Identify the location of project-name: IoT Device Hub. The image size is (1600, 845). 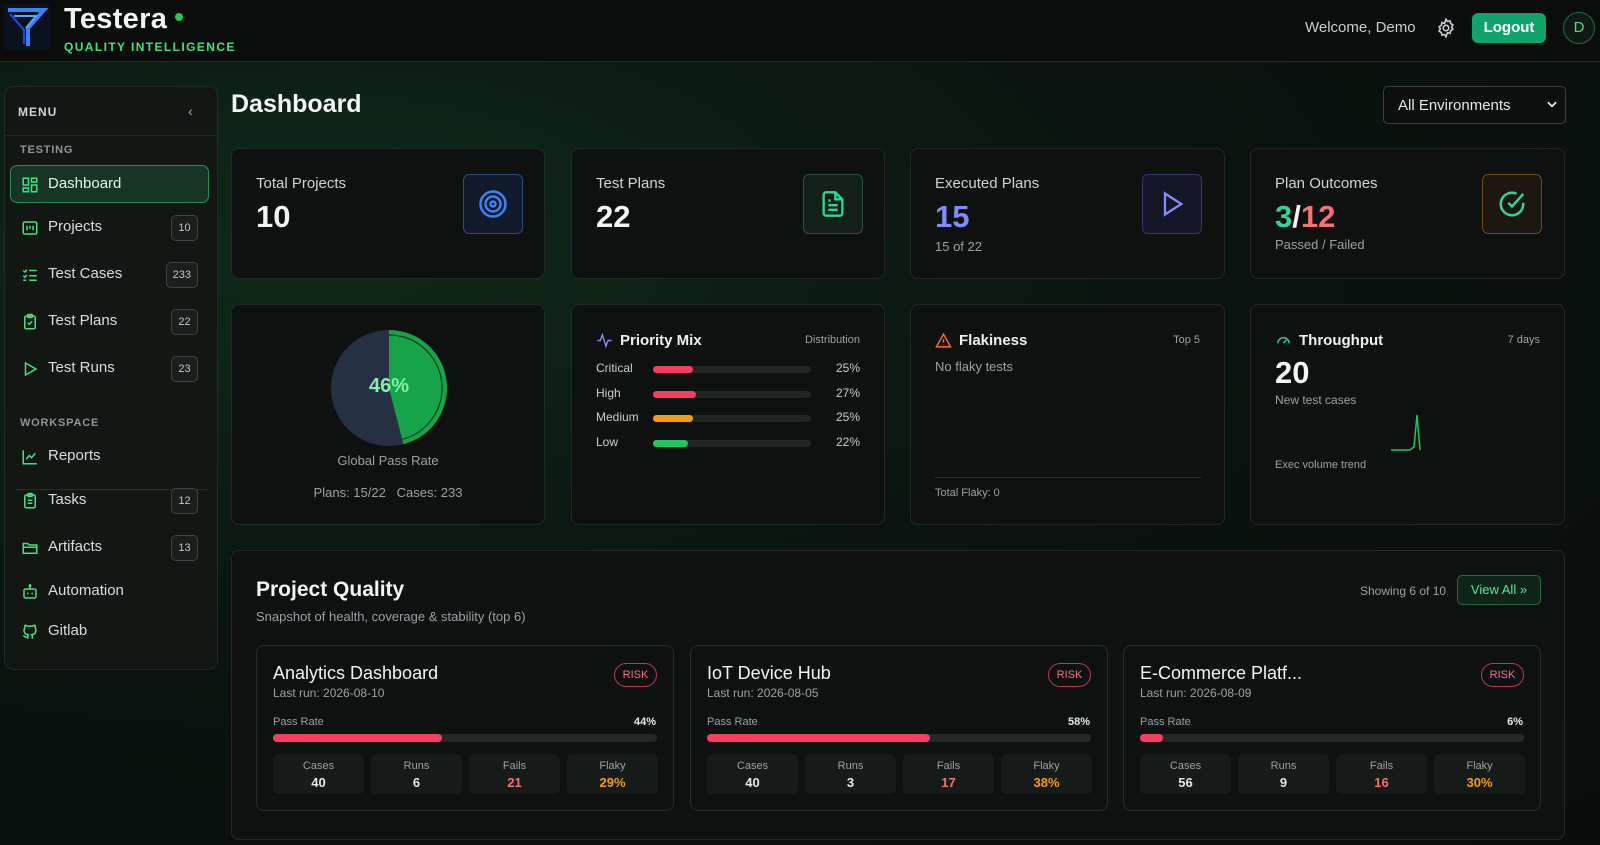
(769, 673).